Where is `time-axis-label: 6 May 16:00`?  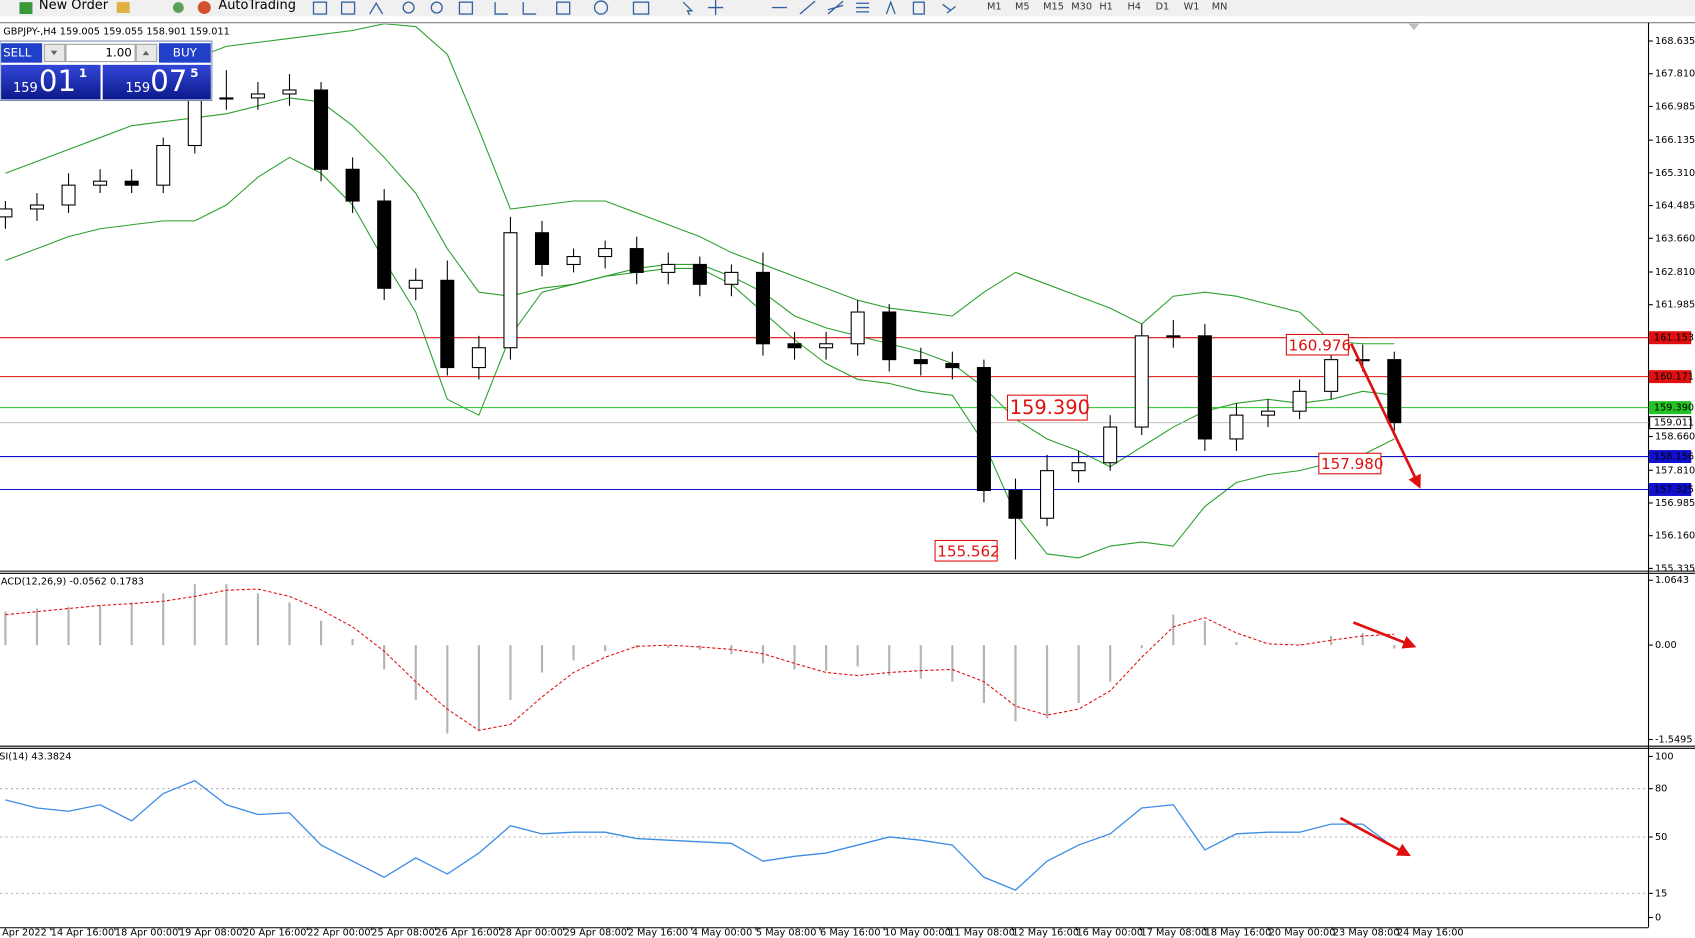 time-axis-label: 6 May 16:00 is located at coordinates (850, 933).